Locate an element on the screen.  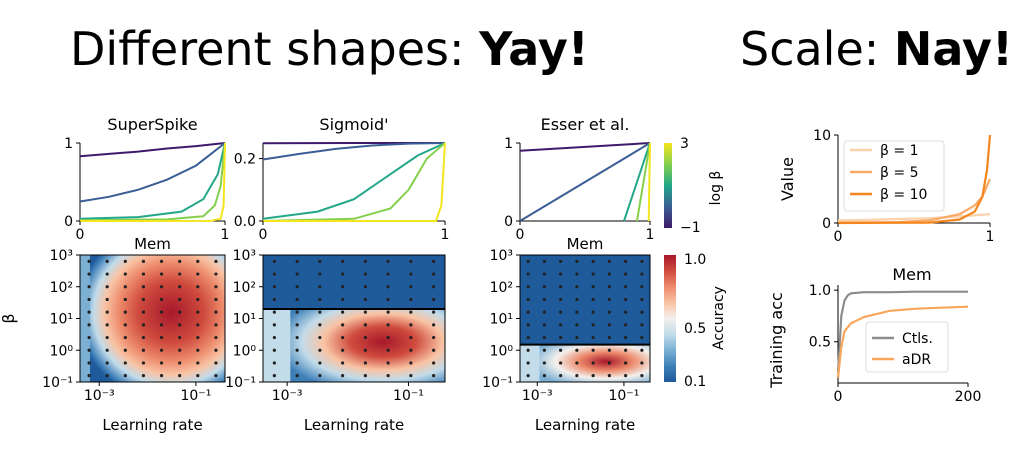
accuracy-tick-01: 0.1 is located at coordinates (695, 382).